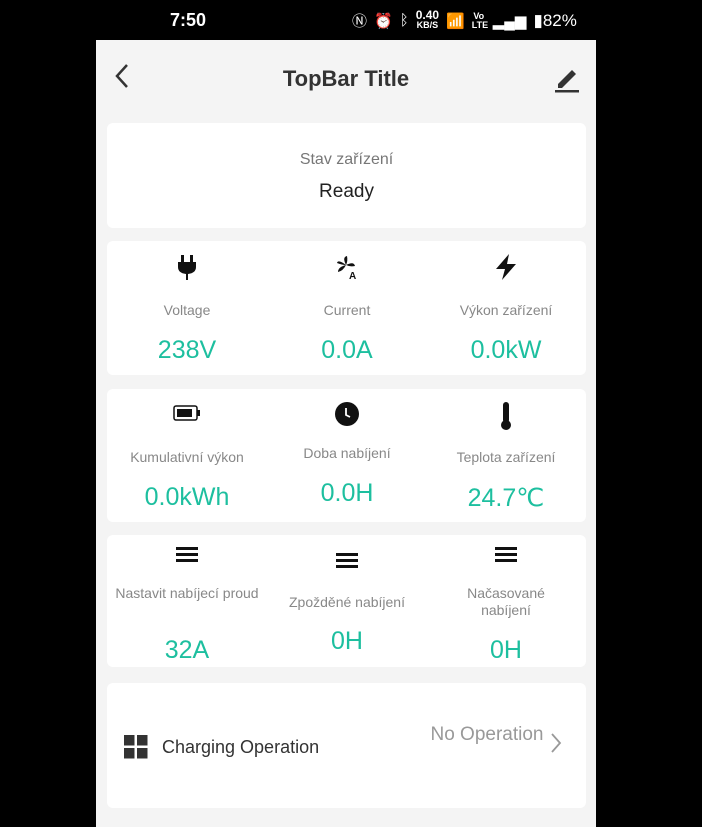  Describe the element at coordinates (506, 498) in the screenshot. I see `temperature-value: 24.7℃` at that location.